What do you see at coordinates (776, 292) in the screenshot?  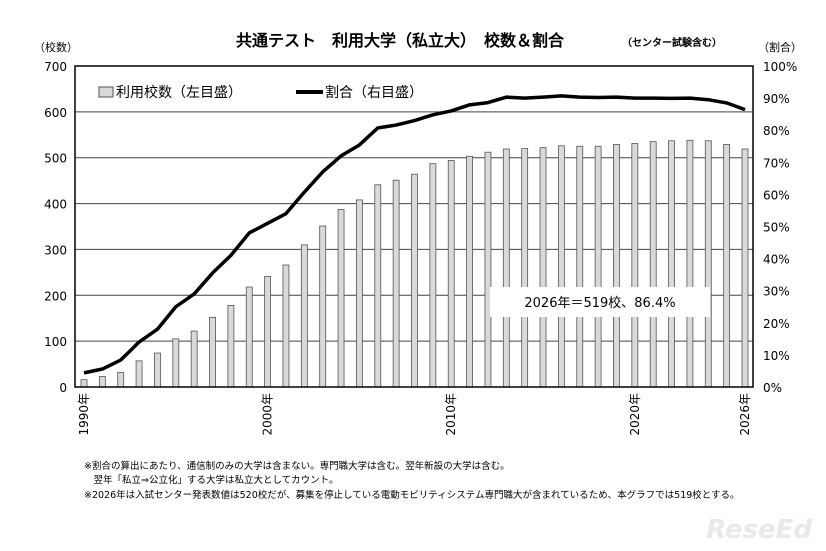 I see `y-right-tick: 30%` at bounding box center [776, 292].